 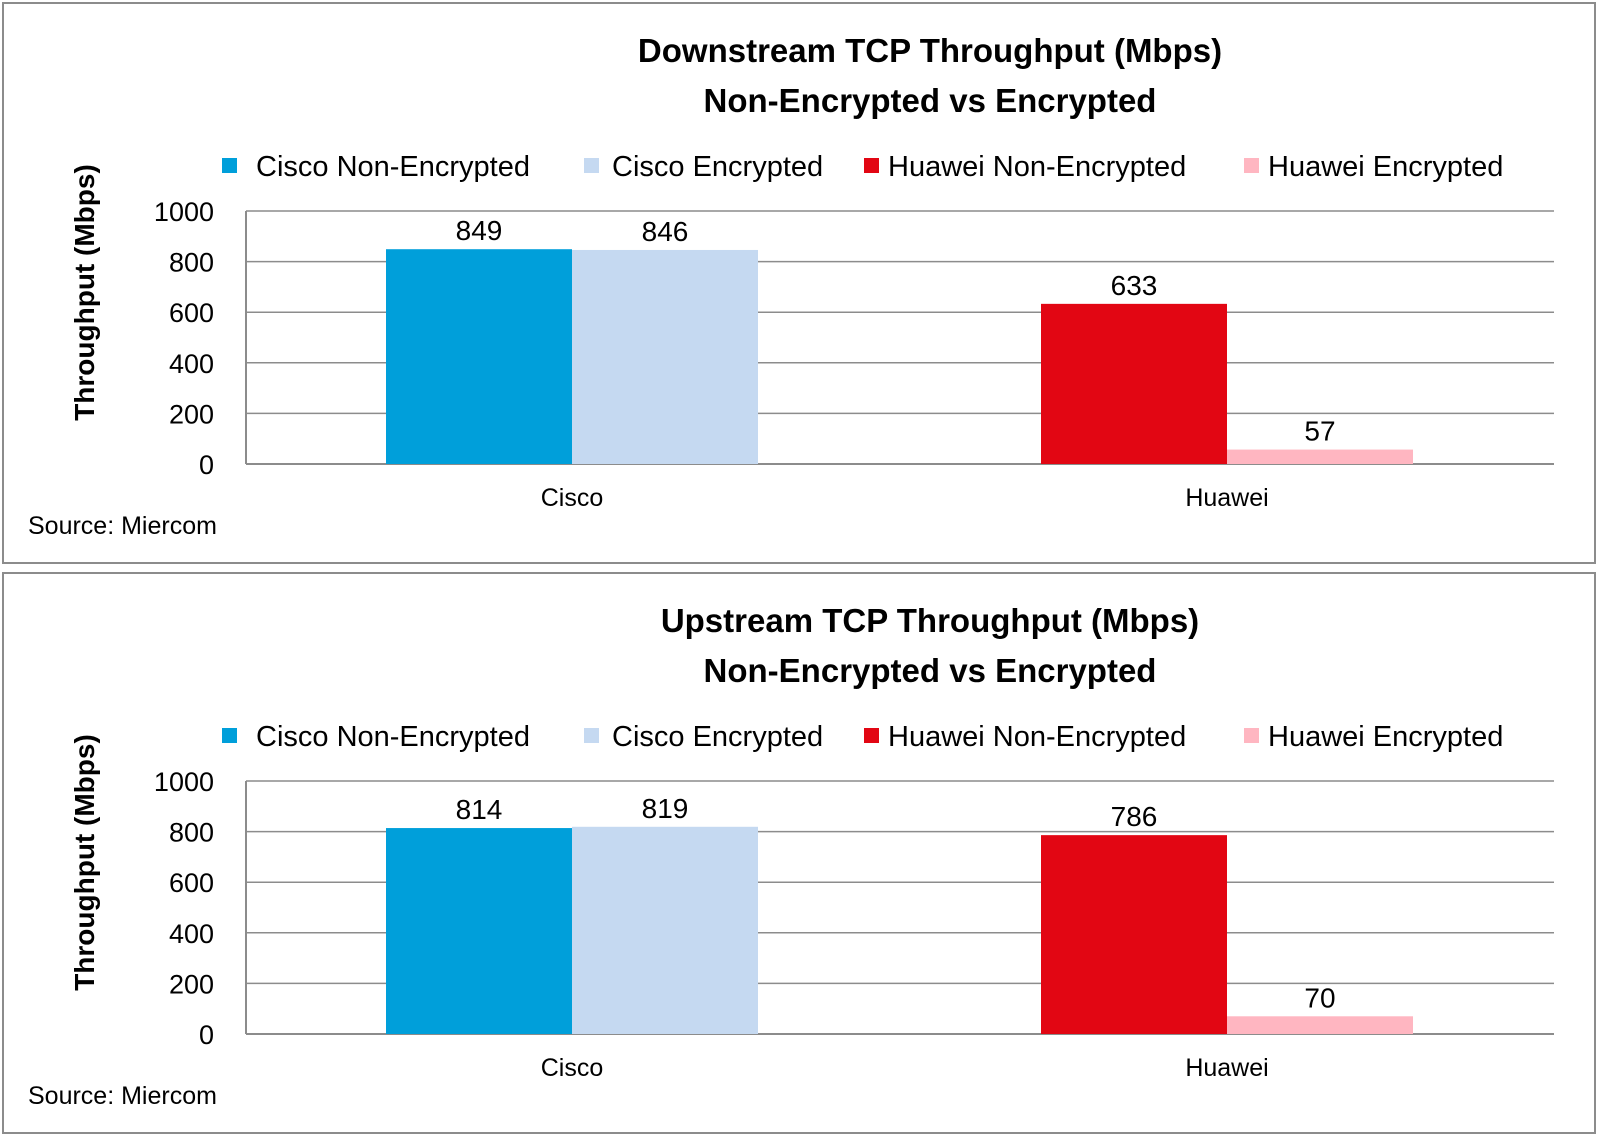 What do you see at coordinates (930, 50) in the screenshot?
I see `chart-title: Downstream TCP Throughput (Mbps)` at bounding box center [930, 50].